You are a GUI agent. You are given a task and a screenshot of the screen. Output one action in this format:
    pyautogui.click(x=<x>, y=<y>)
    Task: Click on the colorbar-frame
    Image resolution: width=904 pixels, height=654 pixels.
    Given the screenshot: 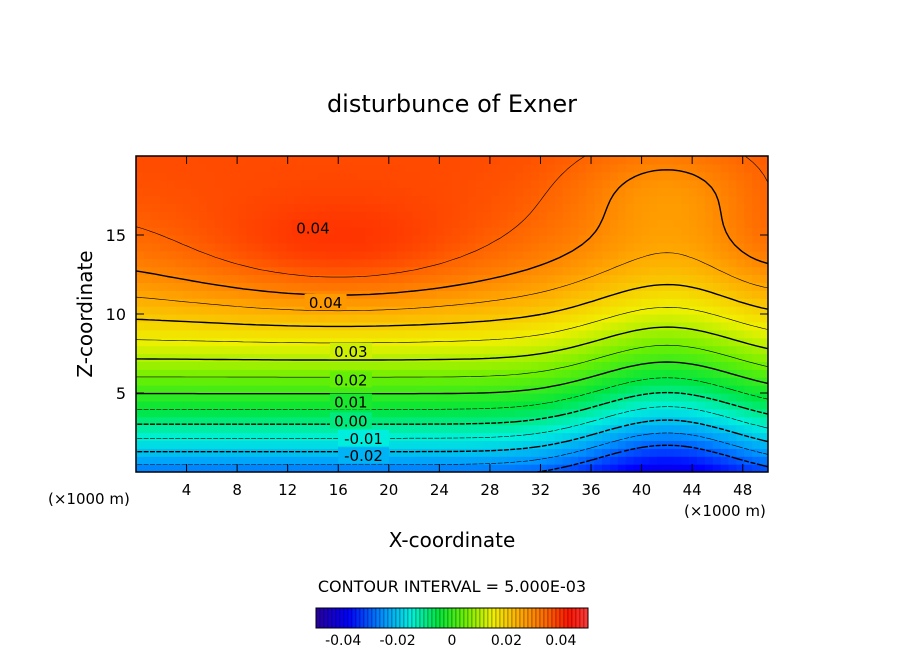 What is the action you would take?
    pyautogui.click(x=452, y=618)
    